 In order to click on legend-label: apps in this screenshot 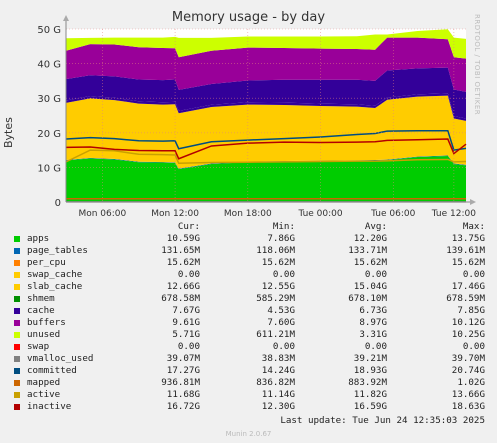, I will do `click(38, 238)`.